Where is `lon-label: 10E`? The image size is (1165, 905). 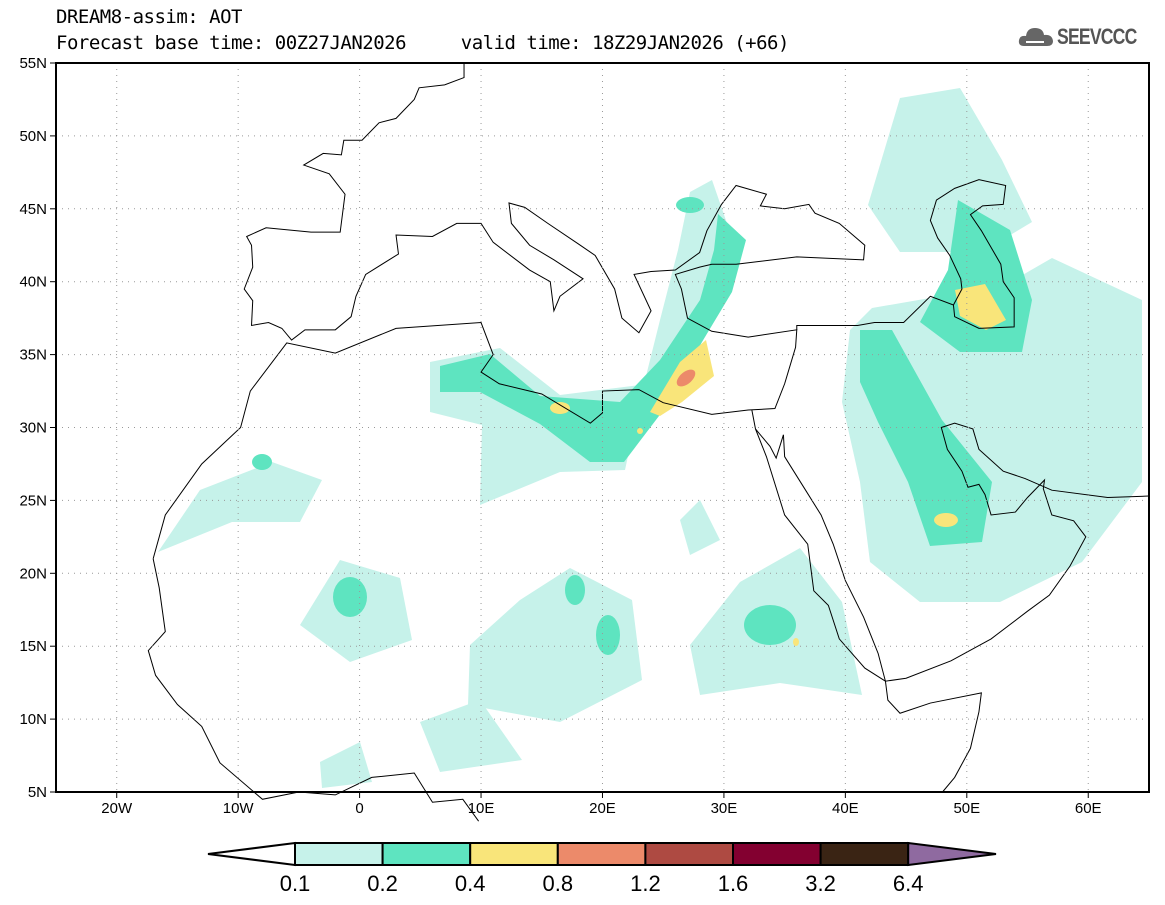
lon-label: 10E is located at coordinates (481, 808).